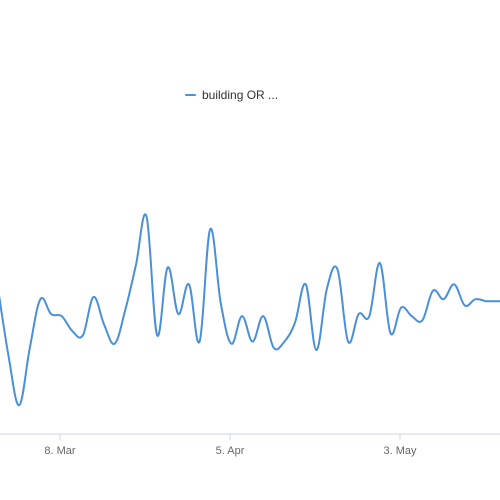 This screenshot has height=500, width=500. I want to click on x-tick-label: 5. Apr, so click(230, 451).